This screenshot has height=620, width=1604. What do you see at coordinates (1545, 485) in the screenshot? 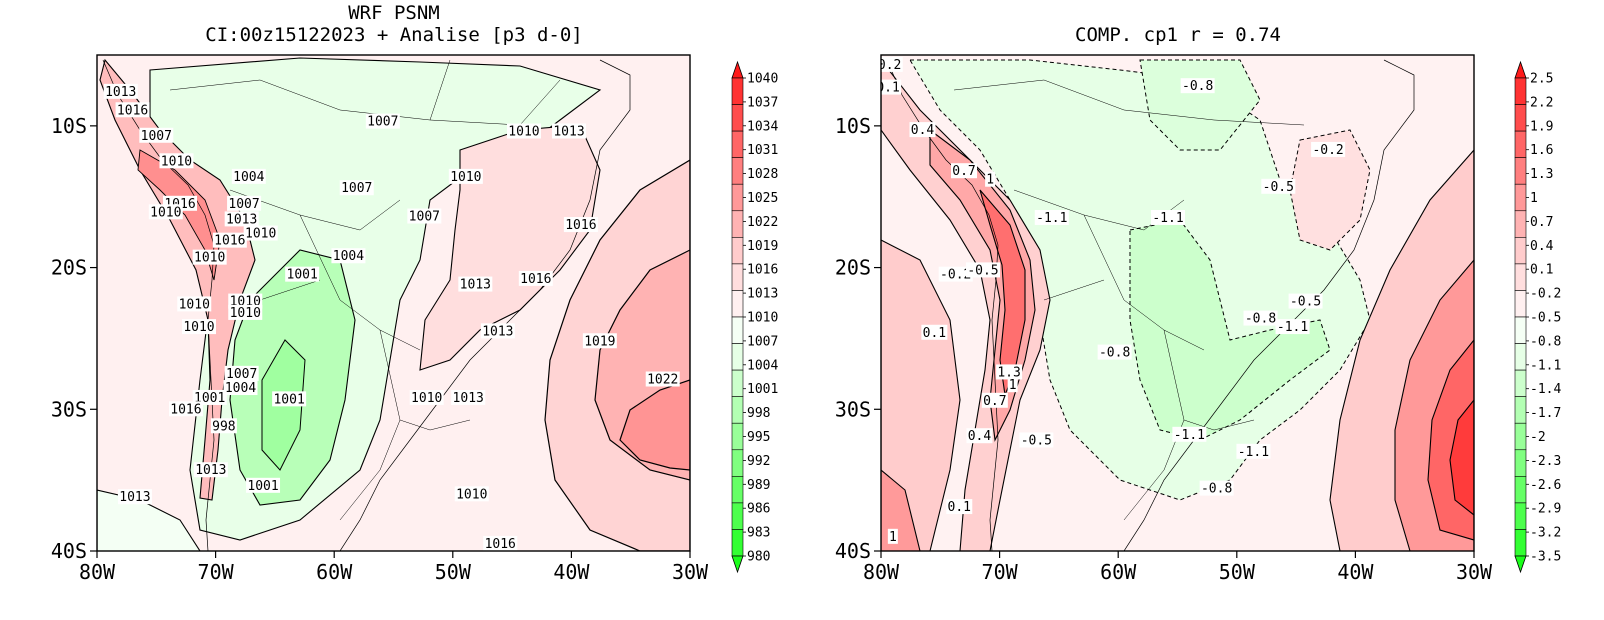
I see `colorbar-label: -2.6` at bounding box center [1545, 485].